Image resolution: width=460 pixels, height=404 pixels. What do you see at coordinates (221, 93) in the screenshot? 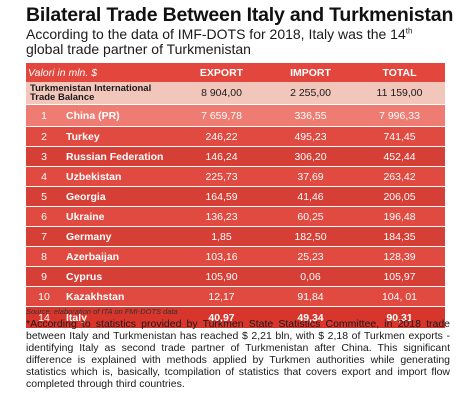
I see `balance-export: 8 904,00` at bounding box center [221, 93].